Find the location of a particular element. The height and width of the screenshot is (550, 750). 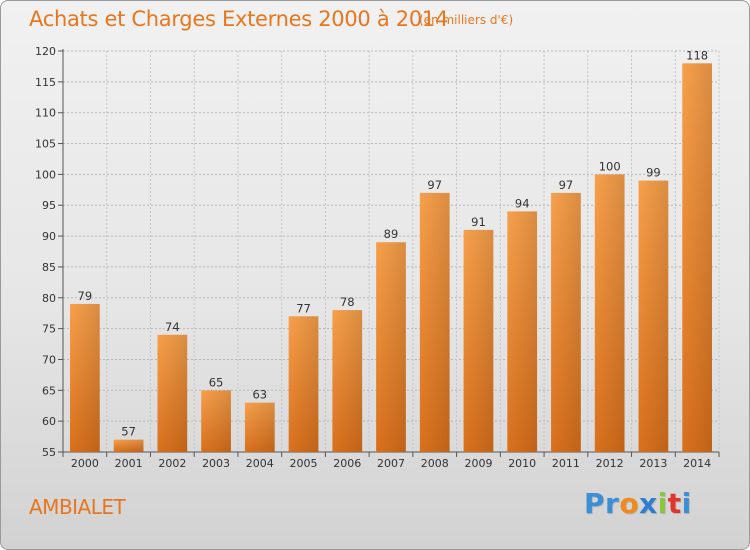

commune-name: AMBIALET is located at coordinates (77, 507).